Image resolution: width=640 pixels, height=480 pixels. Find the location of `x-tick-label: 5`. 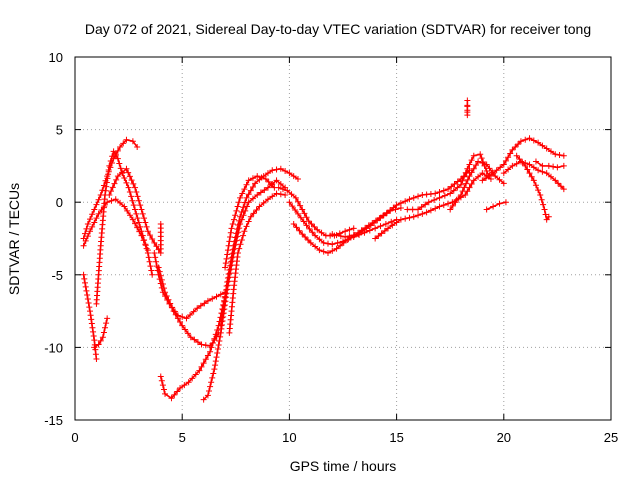

x-tick-label: 5 is located at coordinates (182, 437).